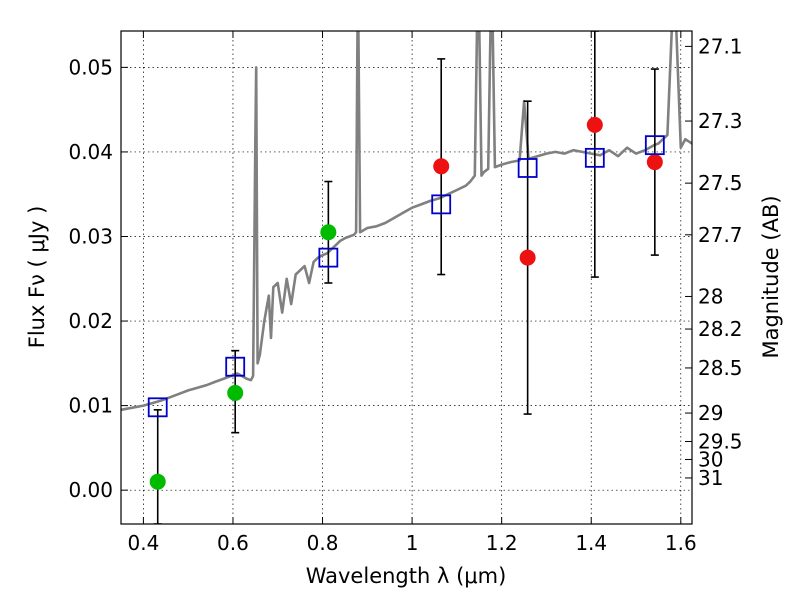  What do you see at coordinates (720, 329) in the screenshot?
I see `mag-tick-label: 28.2` at bounding box center [720, 329].